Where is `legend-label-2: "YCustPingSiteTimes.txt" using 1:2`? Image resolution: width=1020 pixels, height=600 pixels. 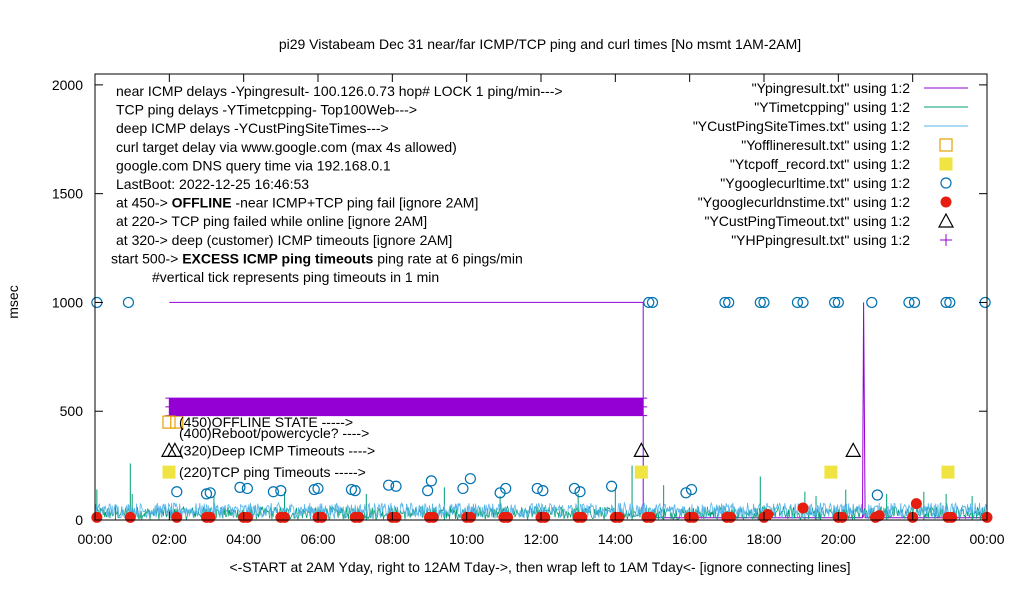 legend-label-2: "YCustPingSiteTimes.txt" using 1:2 is located at coordinates (801, 126).